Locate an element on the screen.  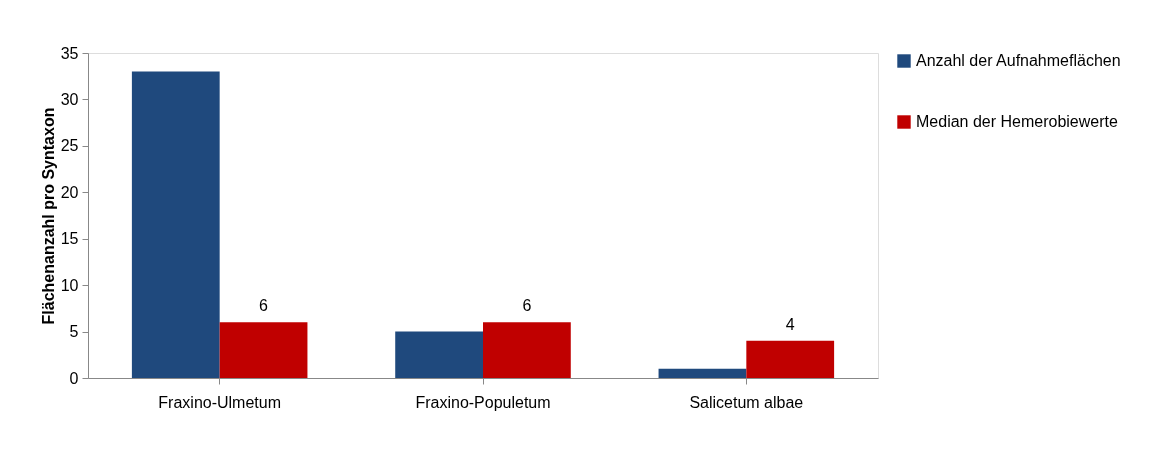
x-tick-label: Fraxino-Ulmetum is located at coordinates (220, 402).